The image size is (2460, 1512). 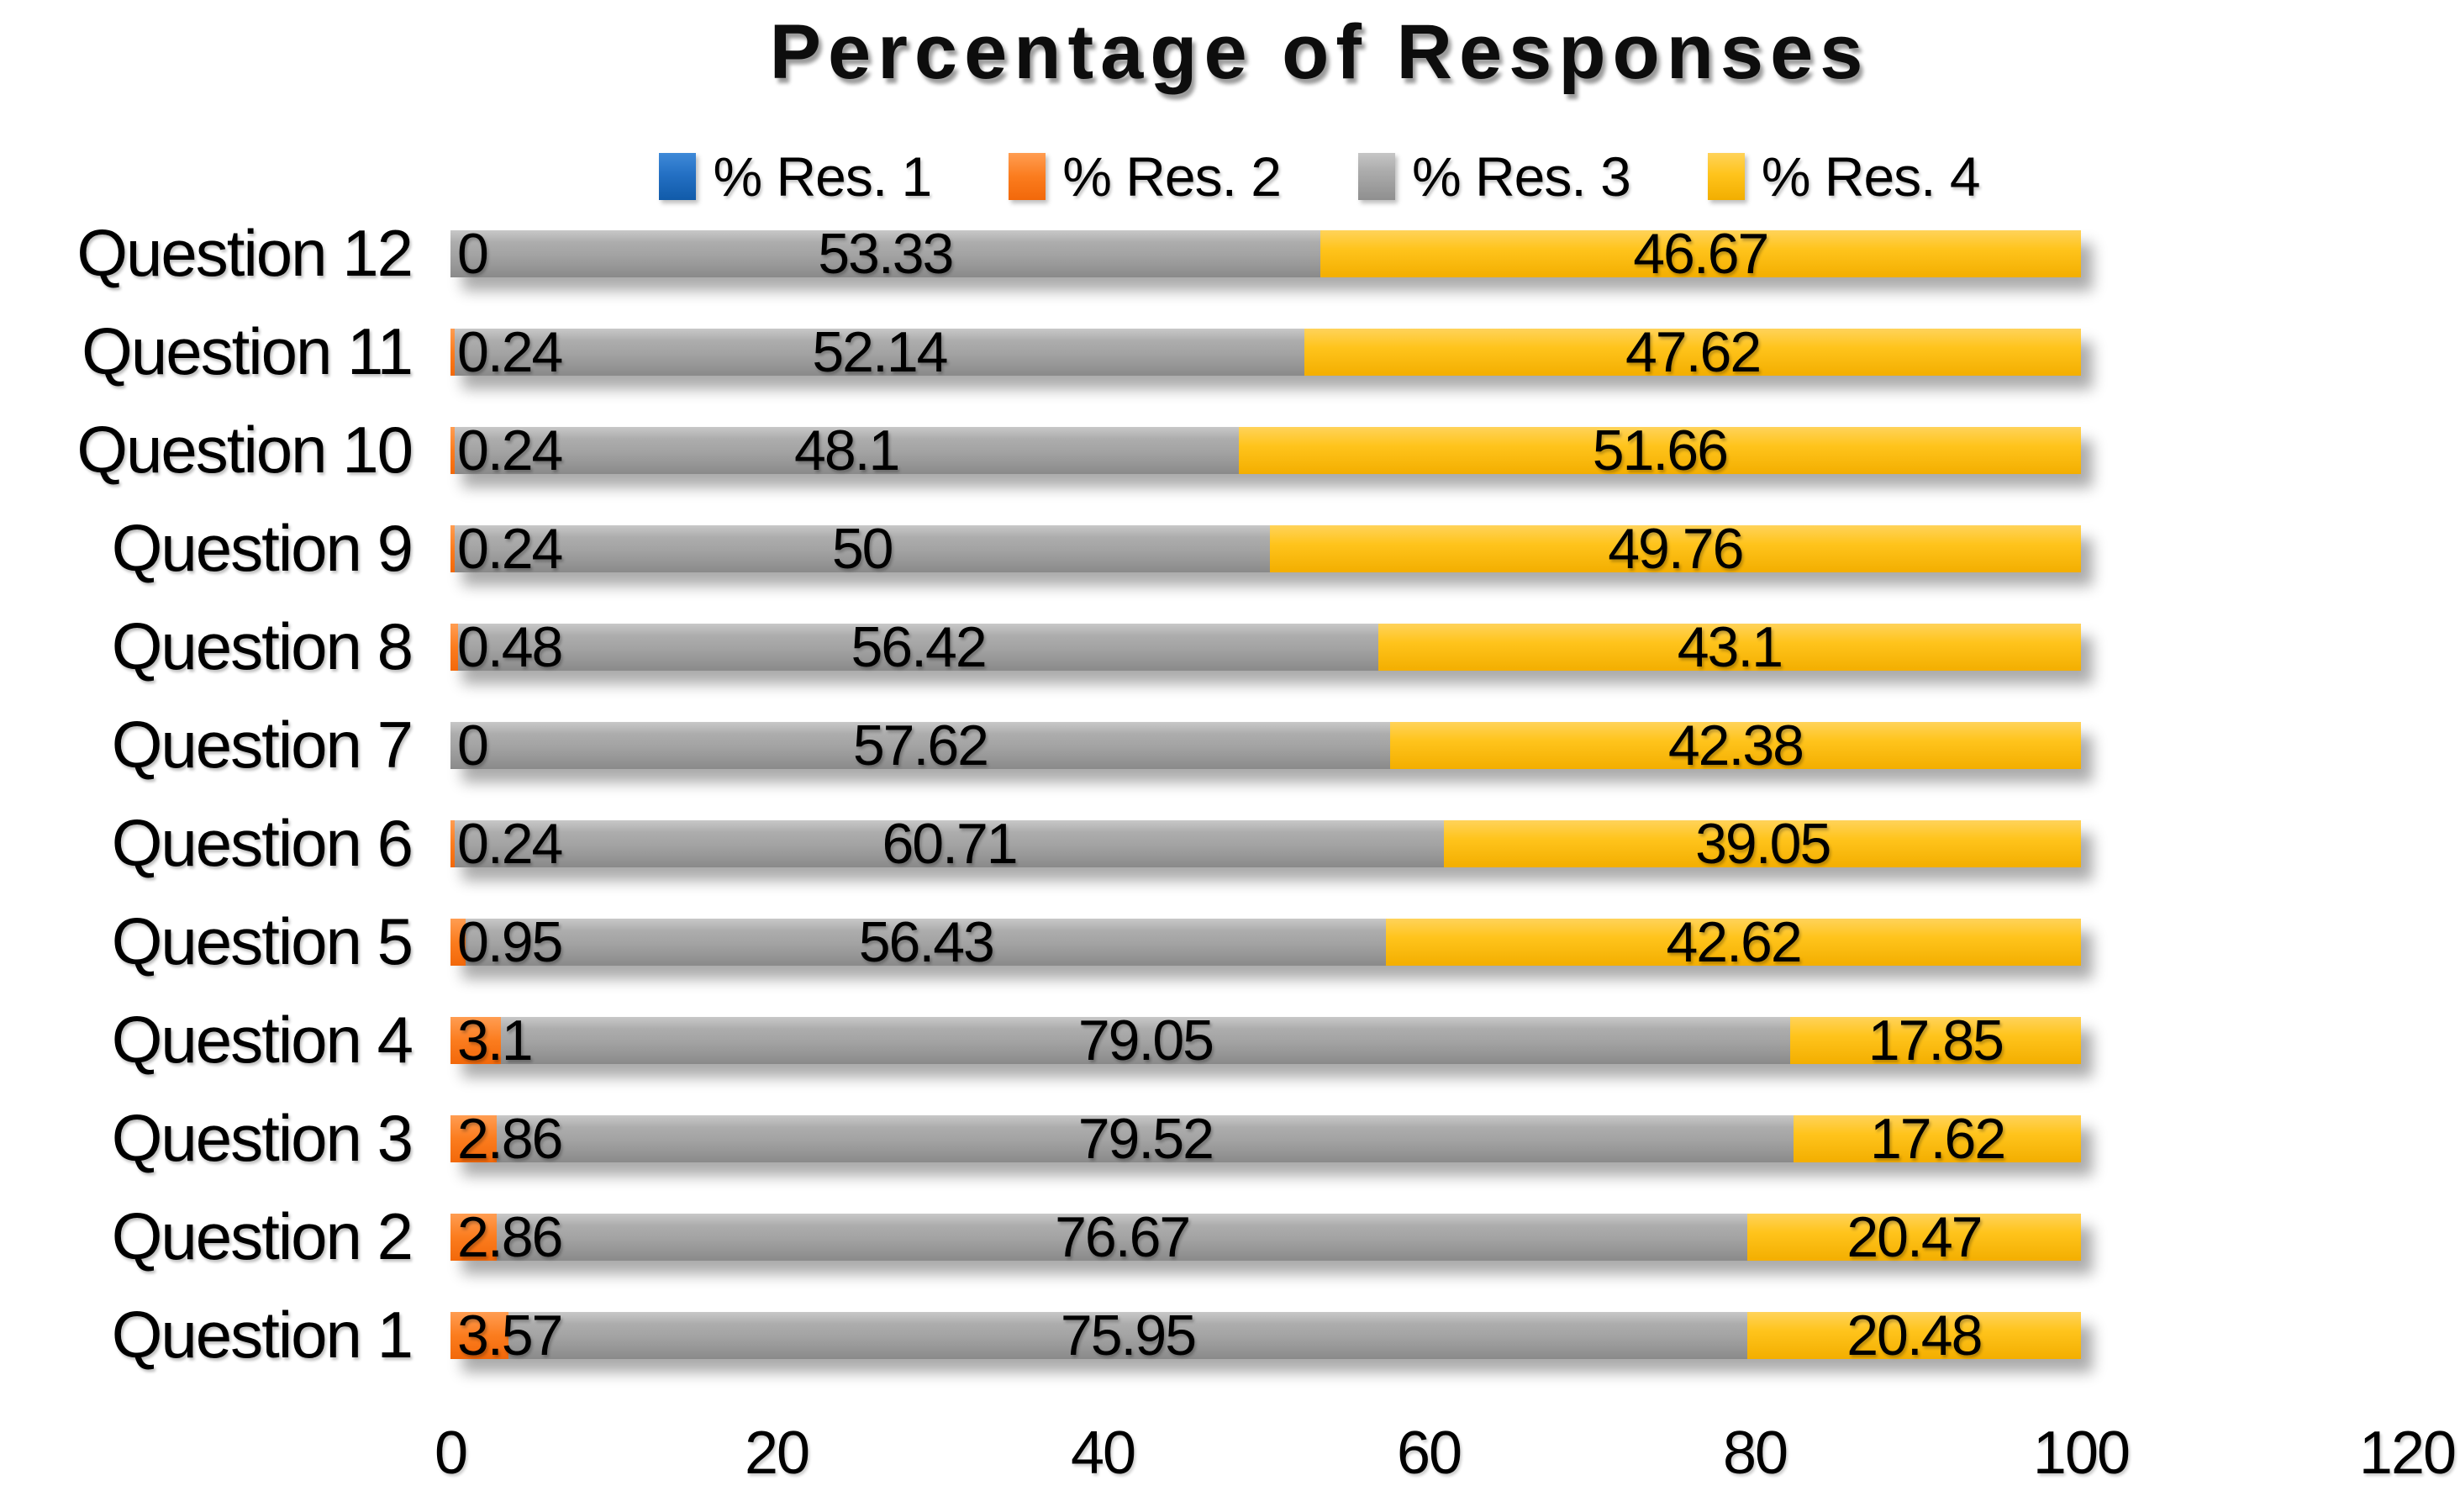 I want to click on legend: % Res. 1 % Res. 2 % Res. 3 % Res. 4, so click(x=1319, y=177).